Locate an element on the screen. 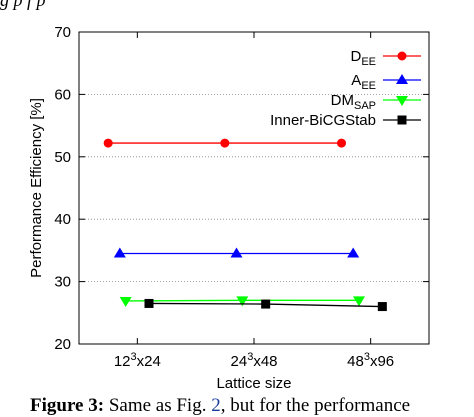 The image size is (474, 417). figure-caption-label: Figure 3: is located at coordinates (67, 405).